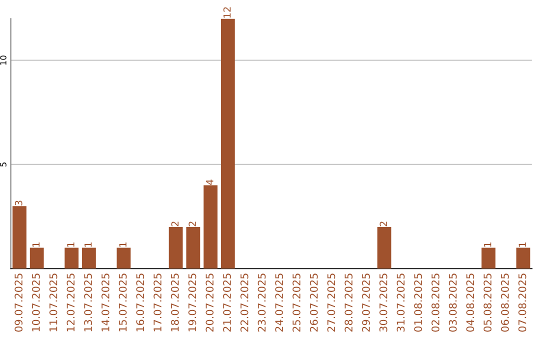  What do you see at coordinates (105, 303) in the screenshot?
I see `x-tick-label: 14.07.2025` at bounding box center [105, 303].